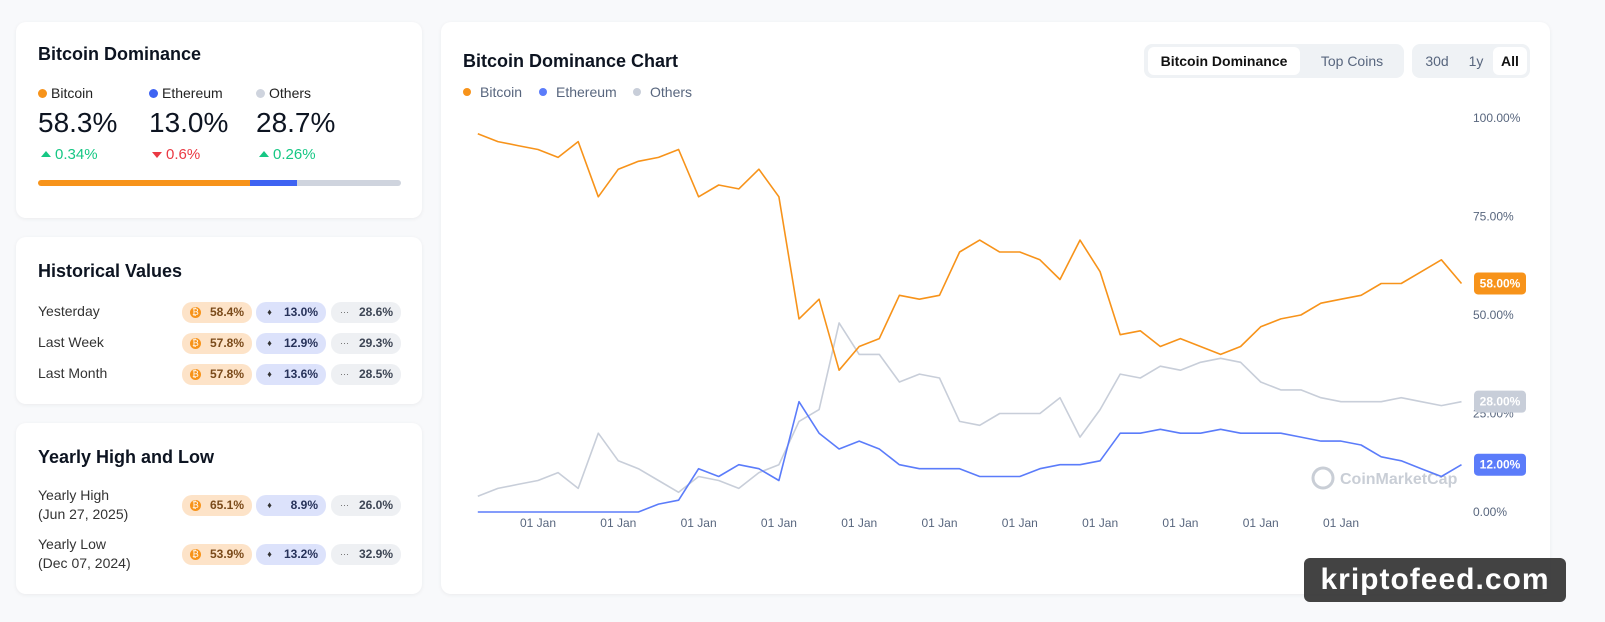 The height and width of the screenshot is (622, 1605). I want to click on overlay-text: kriptofeed.com, so click(1435, 579).